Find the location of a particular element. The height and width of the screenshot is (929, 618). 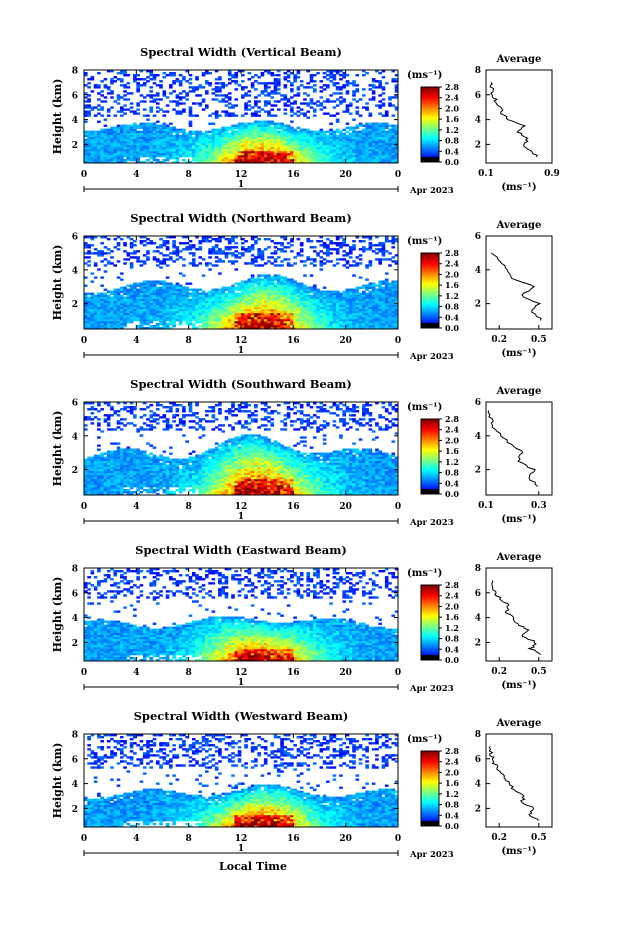

colorbar-tick-label: 2.8 is located at coordinates (452, 87).